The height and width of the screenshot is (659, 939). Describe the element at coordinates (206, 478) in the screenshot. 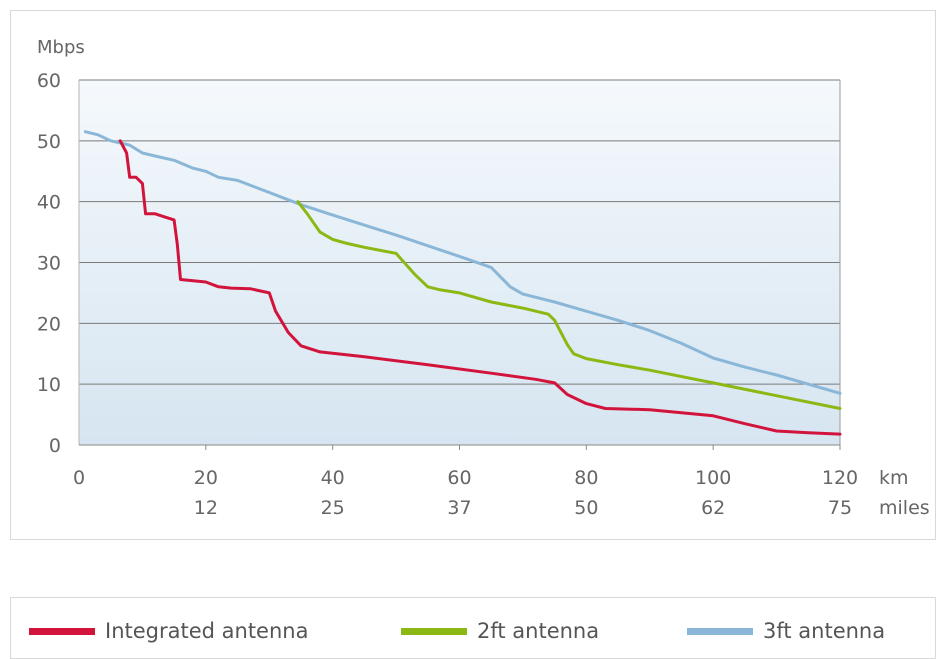

I see `x-tick-label-km: 20` at that location.